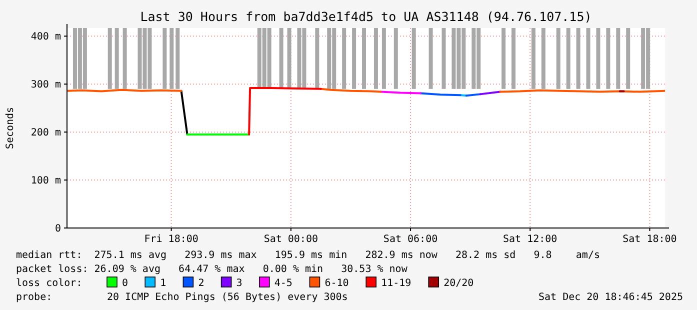  What do you see at coordinates (283, 283) in the screenshot?
I see `legend-label: 4-5` at bounding box center [283, 283].